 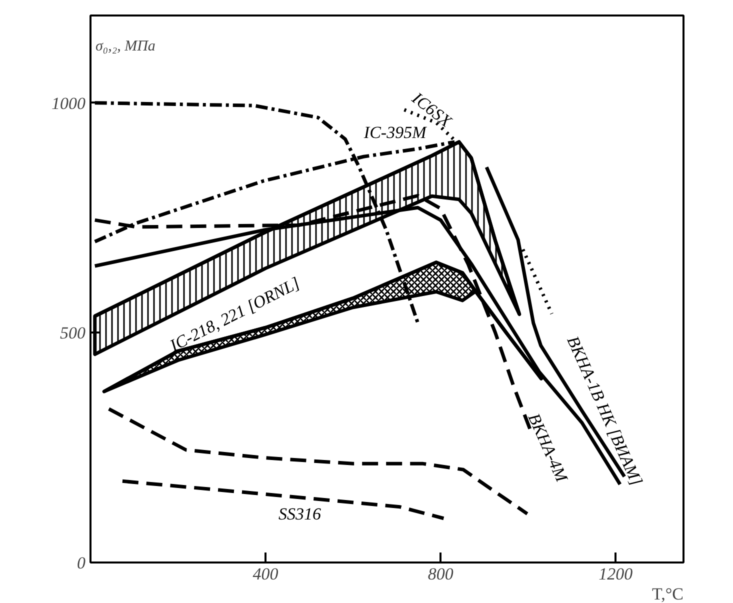 I want to click on x-axis-title: T,°C, so click(x=668, y=593).